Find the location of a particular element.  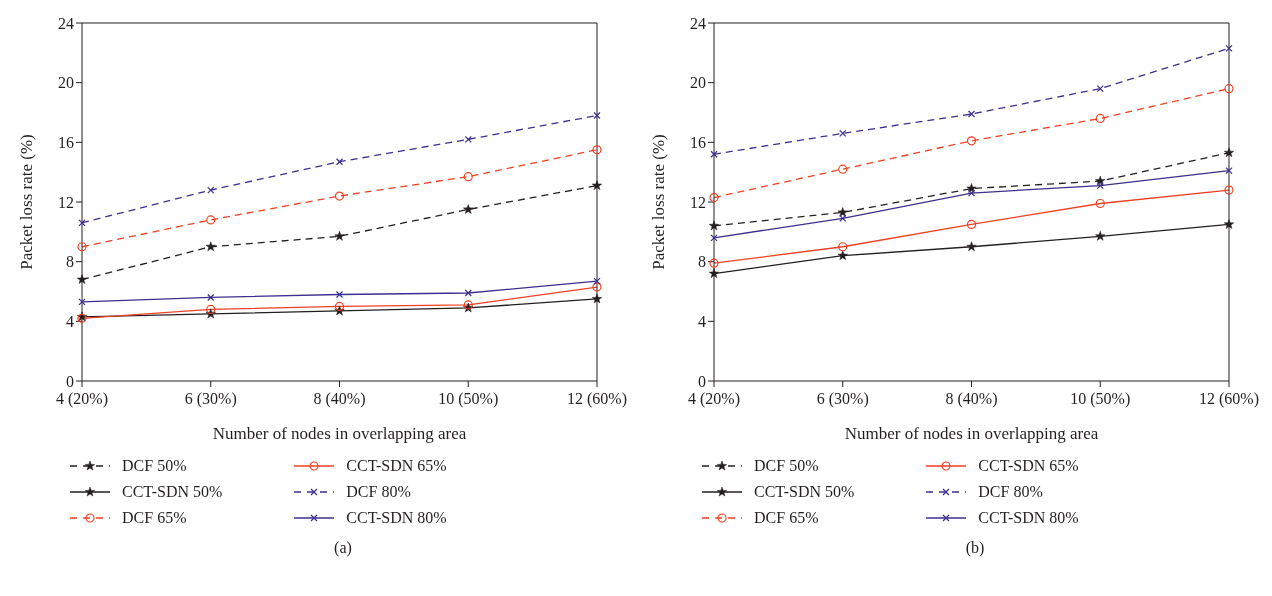

text: (a) is located at coordinates (343, 548).